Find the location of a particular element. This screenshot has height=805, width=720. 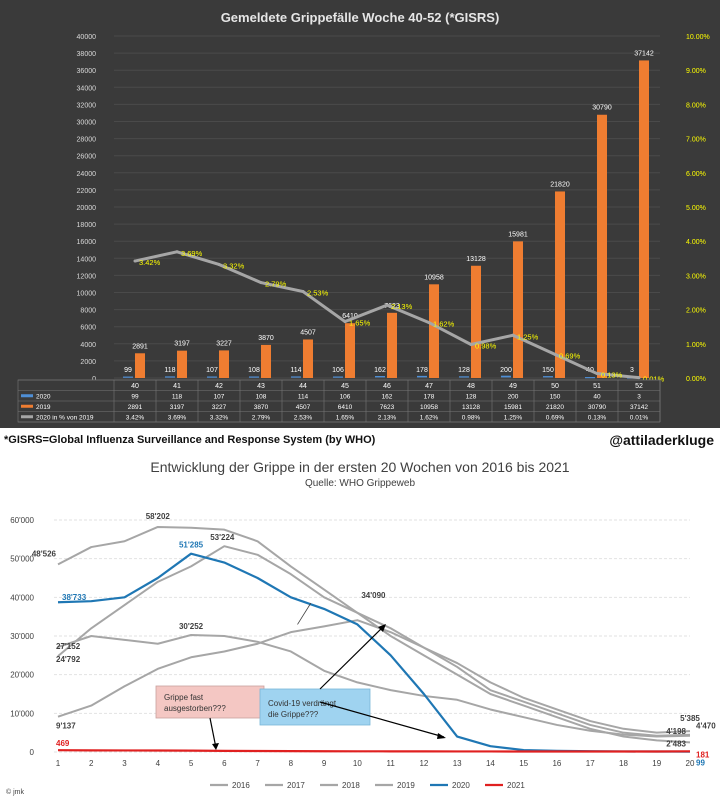

line-2016 is located at coordinates (374, 676).